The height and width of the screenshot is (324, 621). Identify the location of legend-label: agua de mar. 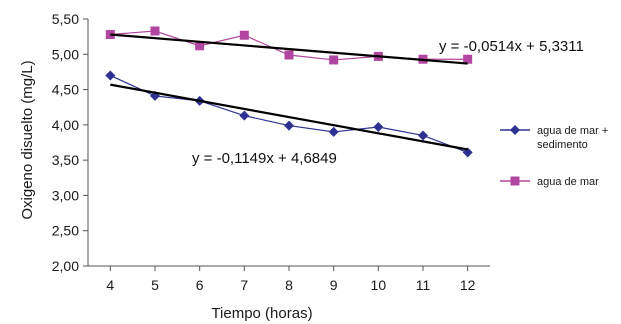
(568, 182).